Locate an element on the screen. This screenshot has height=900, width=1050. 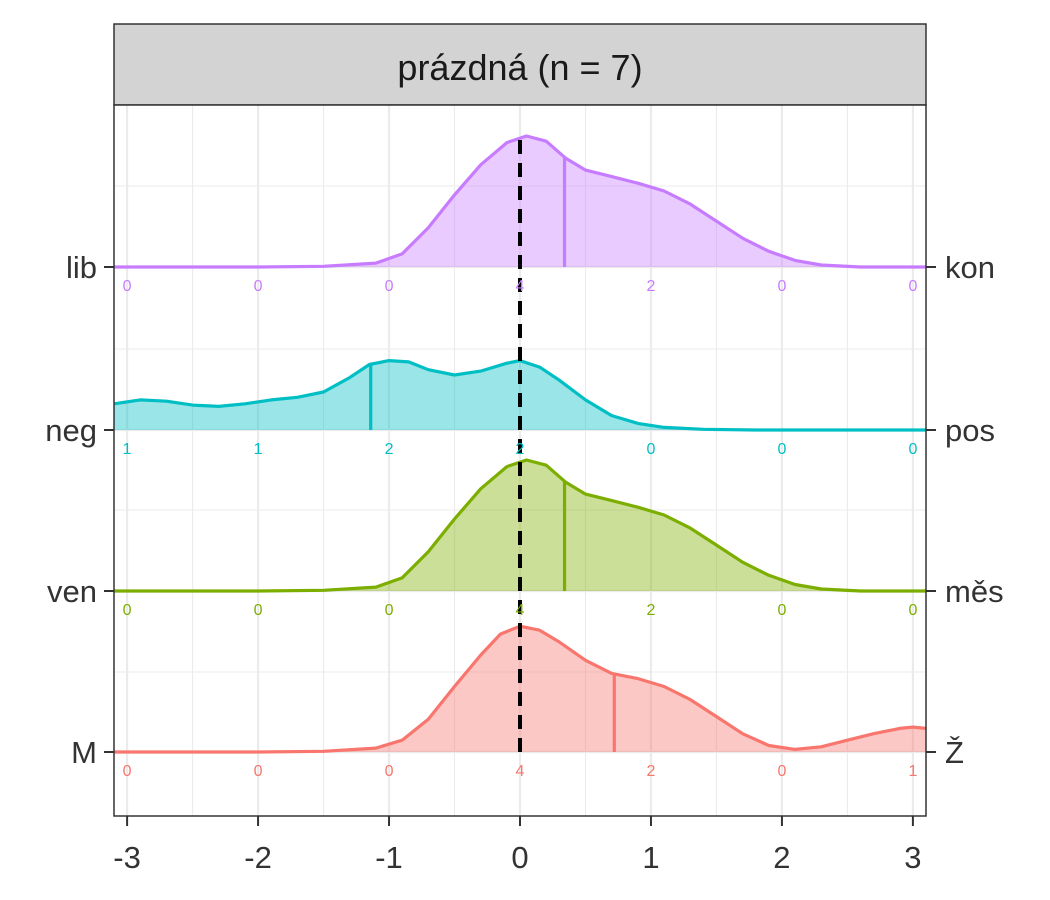
ridge-area-lib is located at coordinates (520, 201).